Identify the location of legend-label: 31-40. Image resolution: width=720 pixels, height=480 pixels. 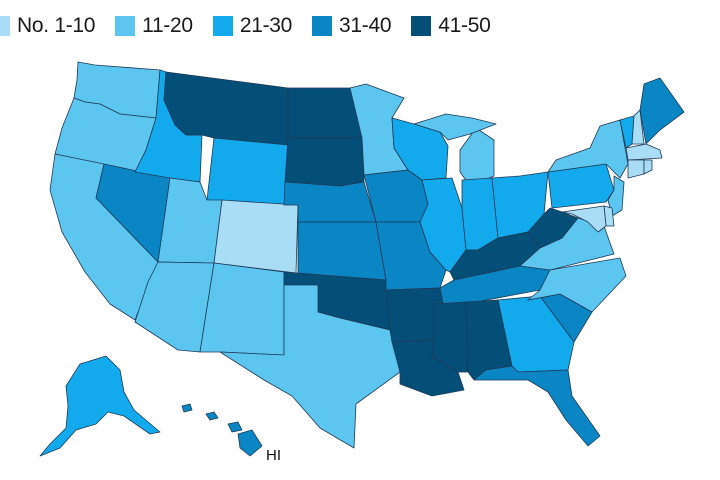
(365, 25).